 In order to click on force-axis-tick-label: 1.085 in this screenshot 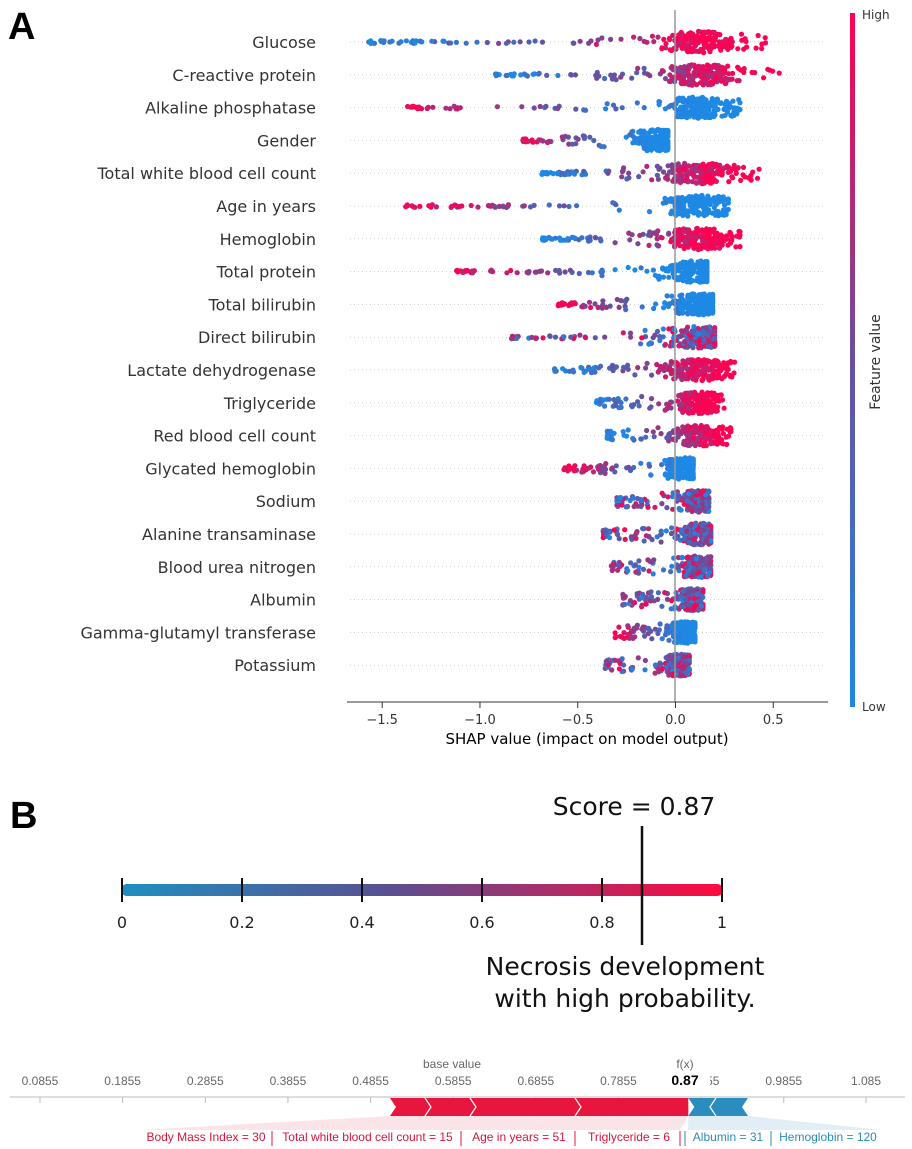, I will do `click(866, 1081)`.